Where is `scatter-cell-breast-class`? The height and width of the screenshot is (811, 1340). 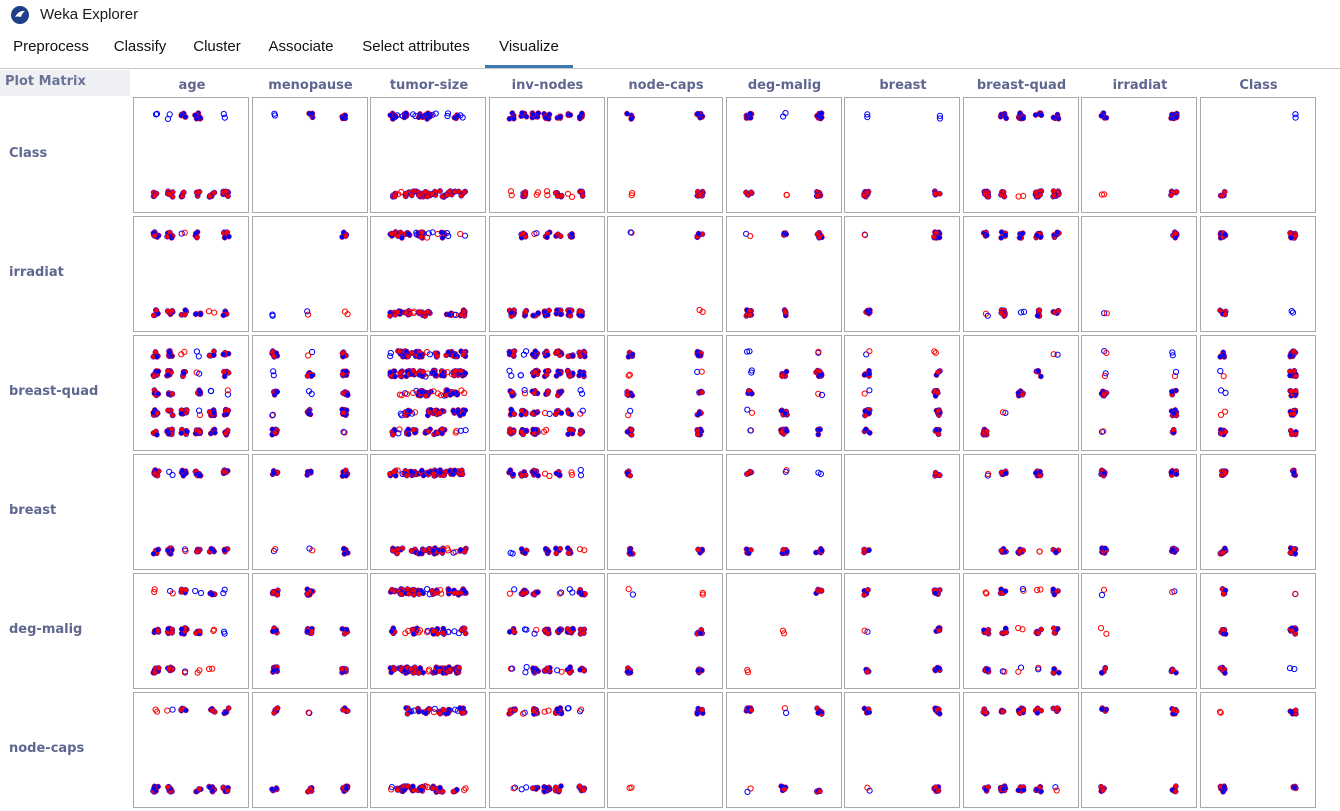 scatter-cell-breast-class is located at coordinates (1257, 512).